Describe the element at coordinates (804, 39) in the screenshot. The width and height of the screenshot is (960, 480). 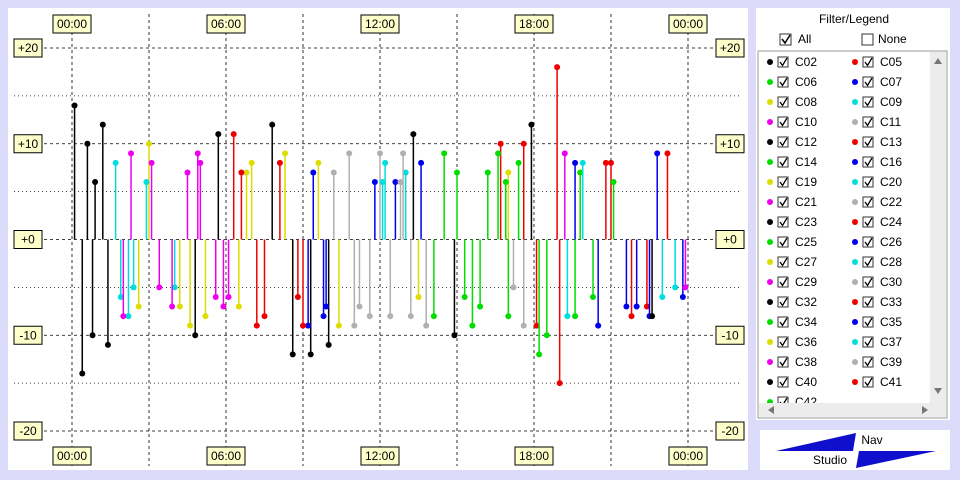
I see `all-label: All` at that location.